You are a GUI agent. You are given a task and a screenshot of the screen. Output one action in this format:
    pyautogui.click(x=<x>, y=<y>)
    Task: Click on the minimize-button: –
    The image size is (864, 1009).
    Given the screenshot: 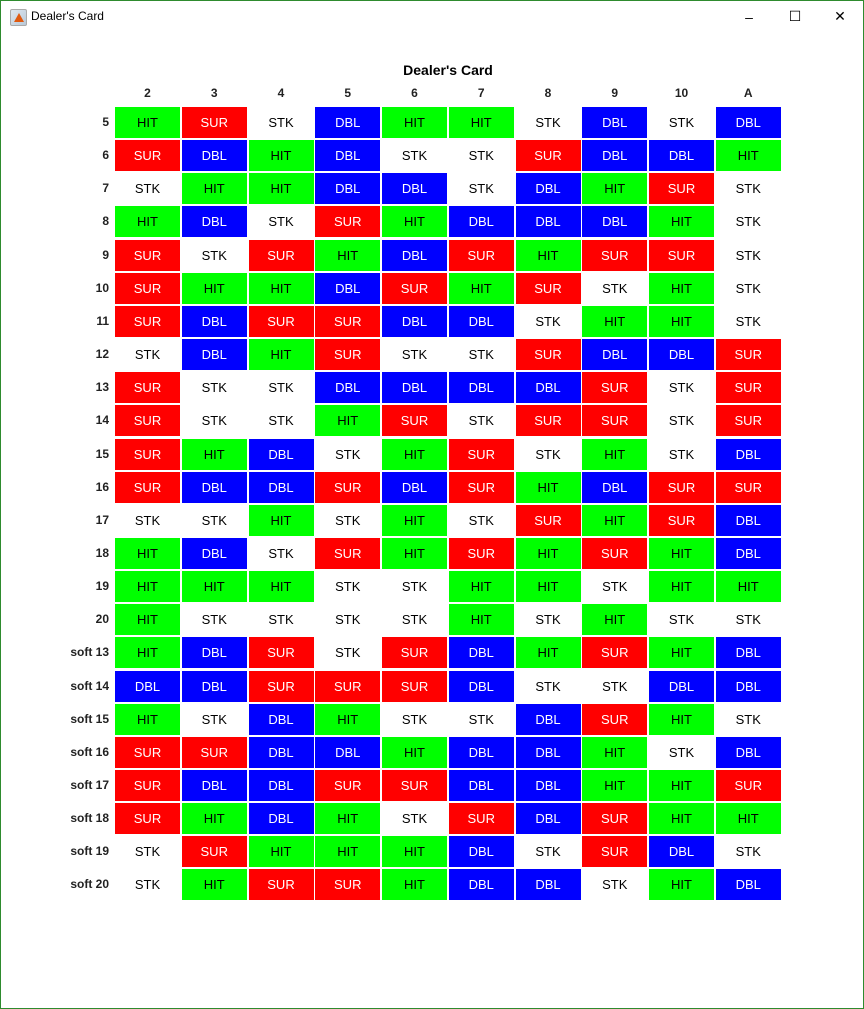 What is the action you would take?
    pyautogui.click(x=749, y=16)
    